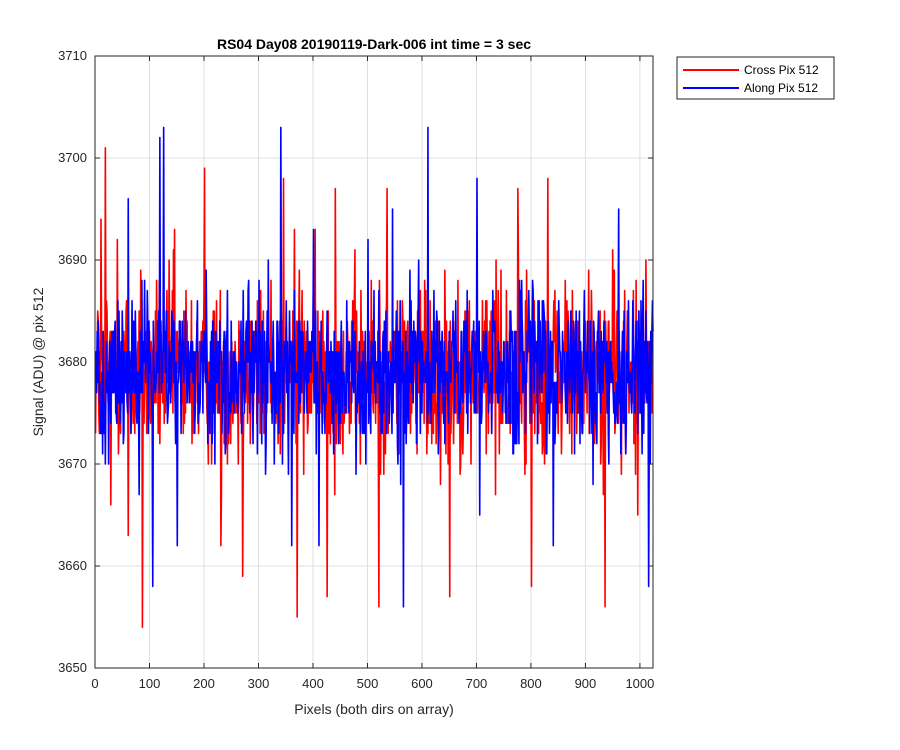 Image resolution: width=900 pixels, height=750 pixels. What do you see at coordinates (204, 683) in the screenshot?
I see `x-tick-label: 200` at bounding box center [204, 683].